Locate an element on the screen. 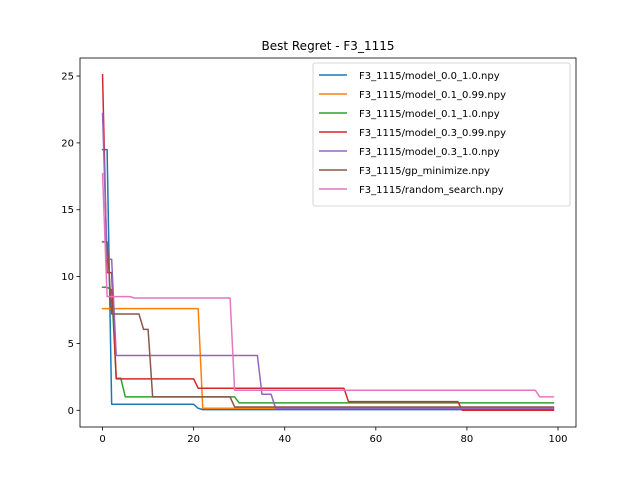 The height and width of the screenshot is (480, 640). x-tick-label-5: 100 is located at coordinates (557, 439).